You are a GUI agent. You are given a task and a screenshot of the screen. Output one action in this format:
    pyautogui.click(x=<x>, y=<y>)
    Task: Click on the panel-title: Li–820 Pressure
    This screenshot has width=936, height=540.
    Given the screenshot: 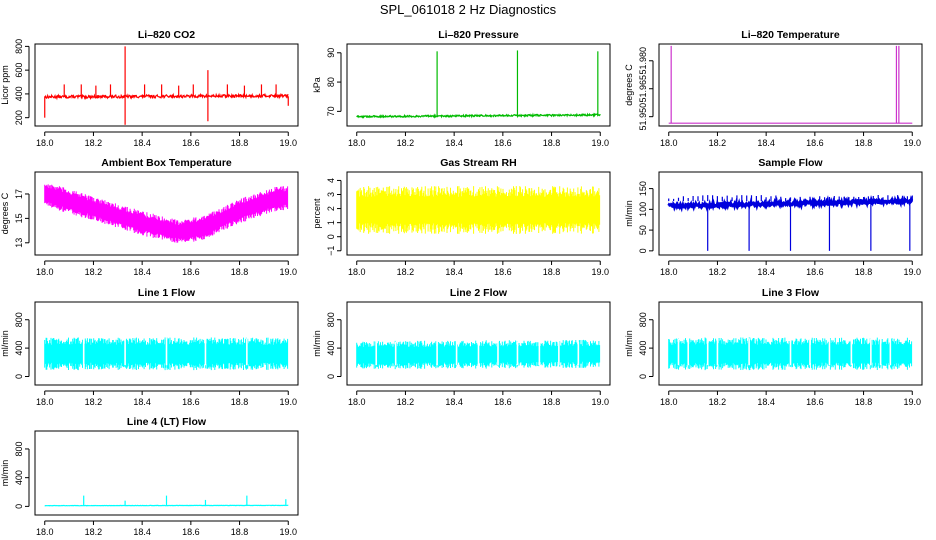 What is the action you would take?
    pyautogui.click(x=478, y=35)
    